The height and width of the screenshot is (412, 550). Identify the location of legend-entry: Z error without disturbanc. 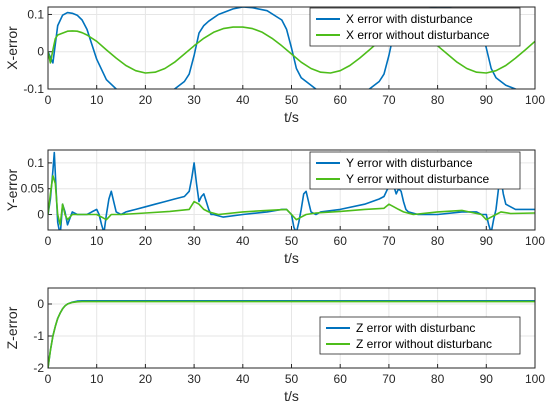
(424, 344).